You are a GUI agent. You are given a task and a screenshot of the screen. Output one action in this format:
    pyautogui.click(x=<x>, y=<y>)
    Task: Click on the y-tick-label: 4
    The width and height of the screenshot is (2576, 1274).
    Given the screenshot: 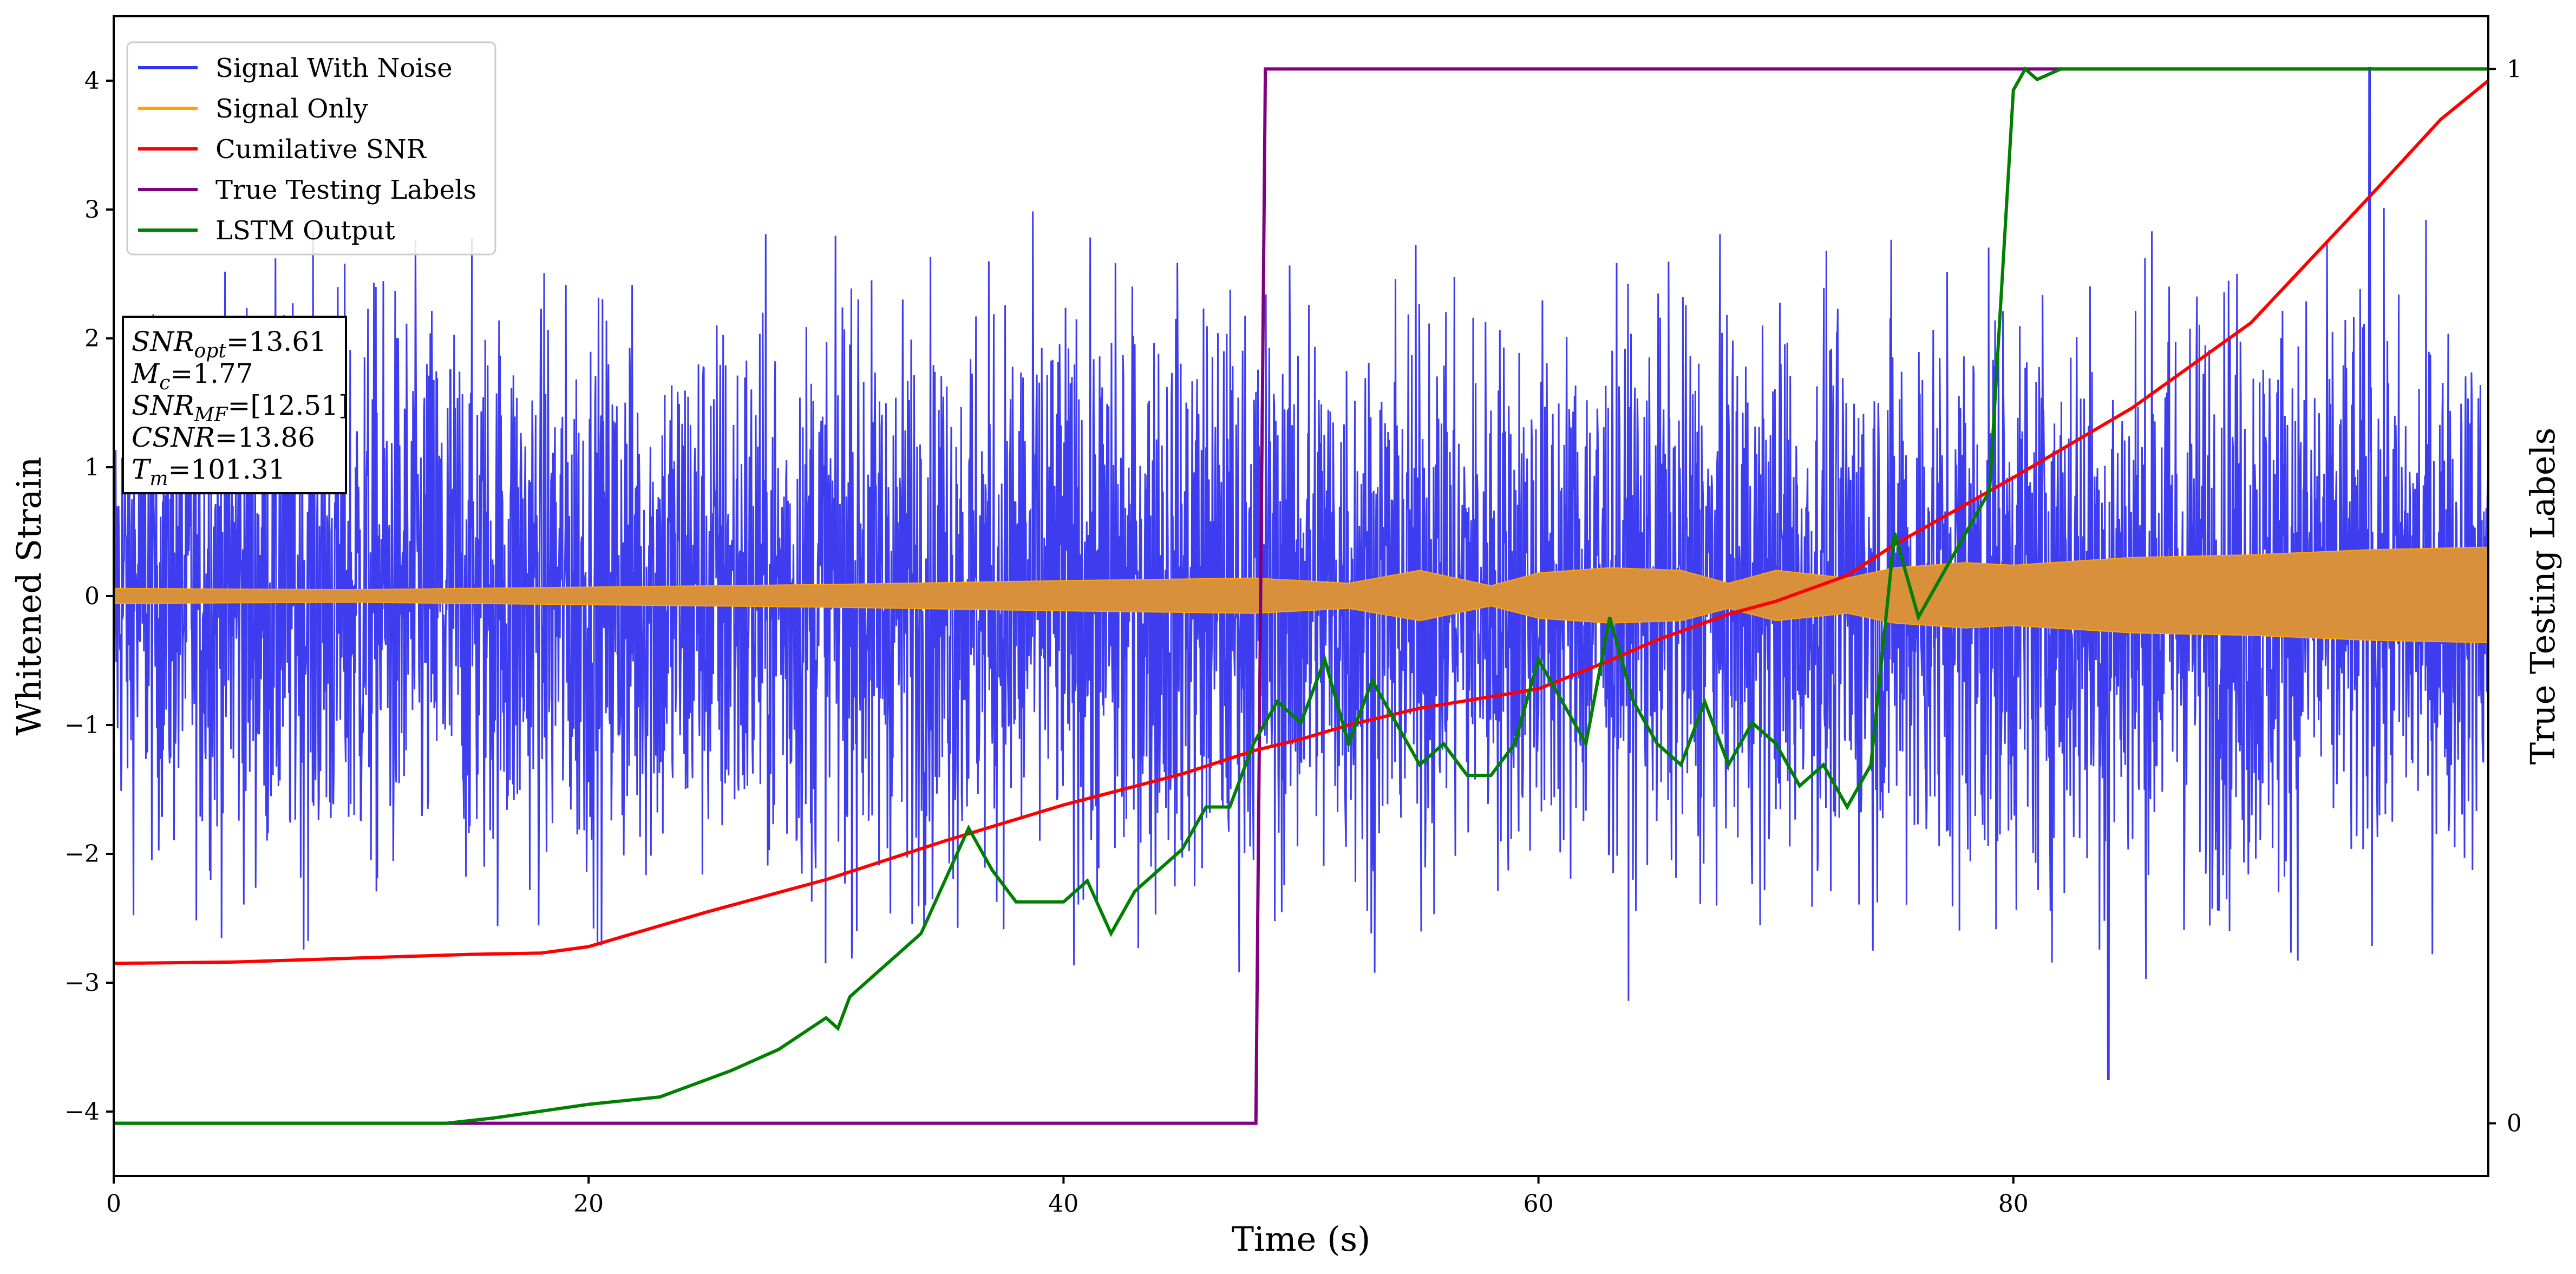 What is the action you would take?
    pyautogui.click(x=92, y=81)
    